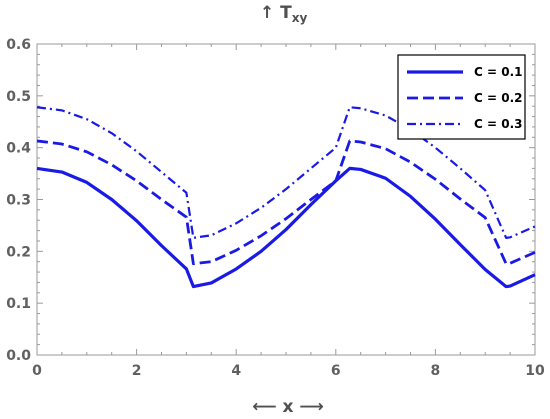  Describe the element at coordinates (18, 201) in the screenshot. I see `y-tick-label: 0.3` at that location.